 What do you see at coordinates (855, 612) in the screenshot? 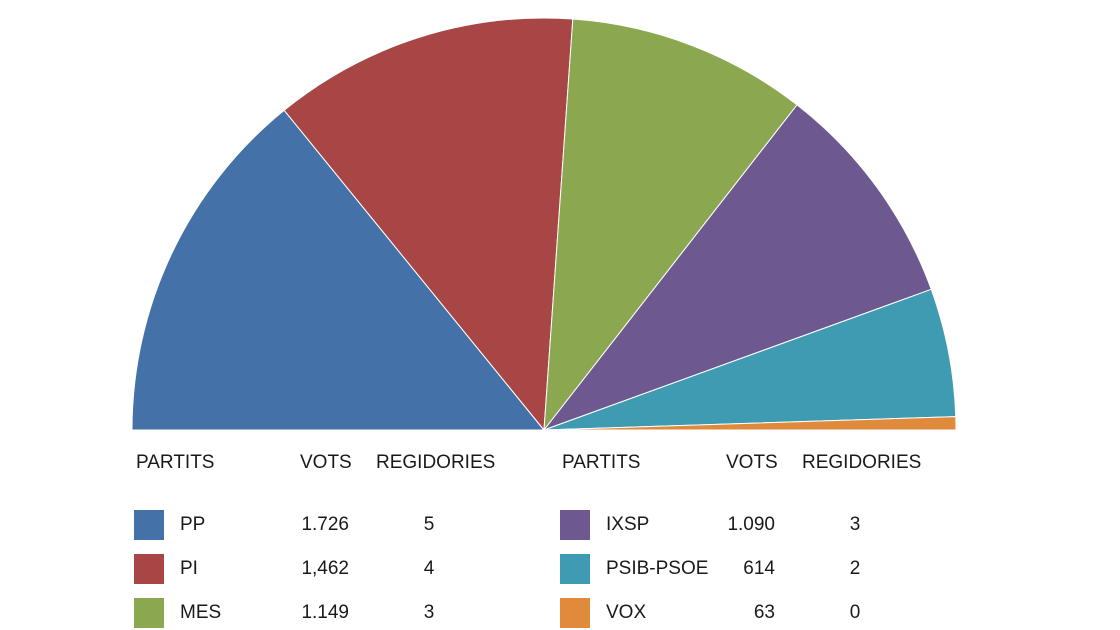
I see `legend-seats-vox: 0` at bounding box center [855, 612].